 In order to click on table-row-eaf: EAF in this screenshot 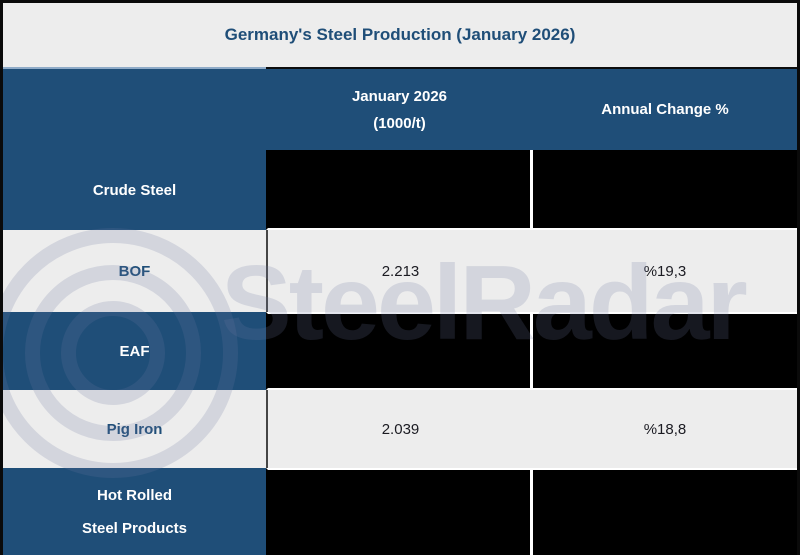, I will do `click(400, 351)`.